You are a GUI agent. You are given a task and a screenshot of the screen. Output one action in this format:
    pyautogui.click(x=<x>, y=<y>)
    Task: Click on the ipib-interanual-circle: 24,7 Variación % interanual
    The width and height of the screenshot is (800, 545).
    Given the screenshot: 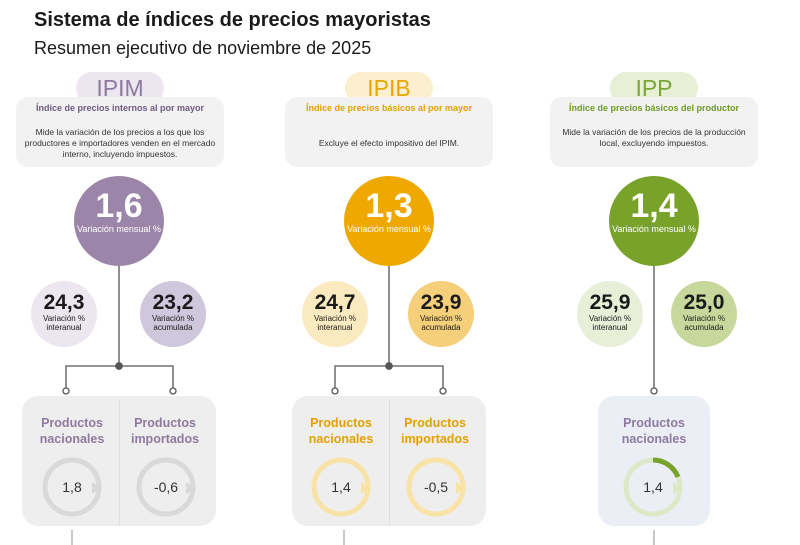 What is the action you would take?
    pyautogui.click(x=335, y=314)
    